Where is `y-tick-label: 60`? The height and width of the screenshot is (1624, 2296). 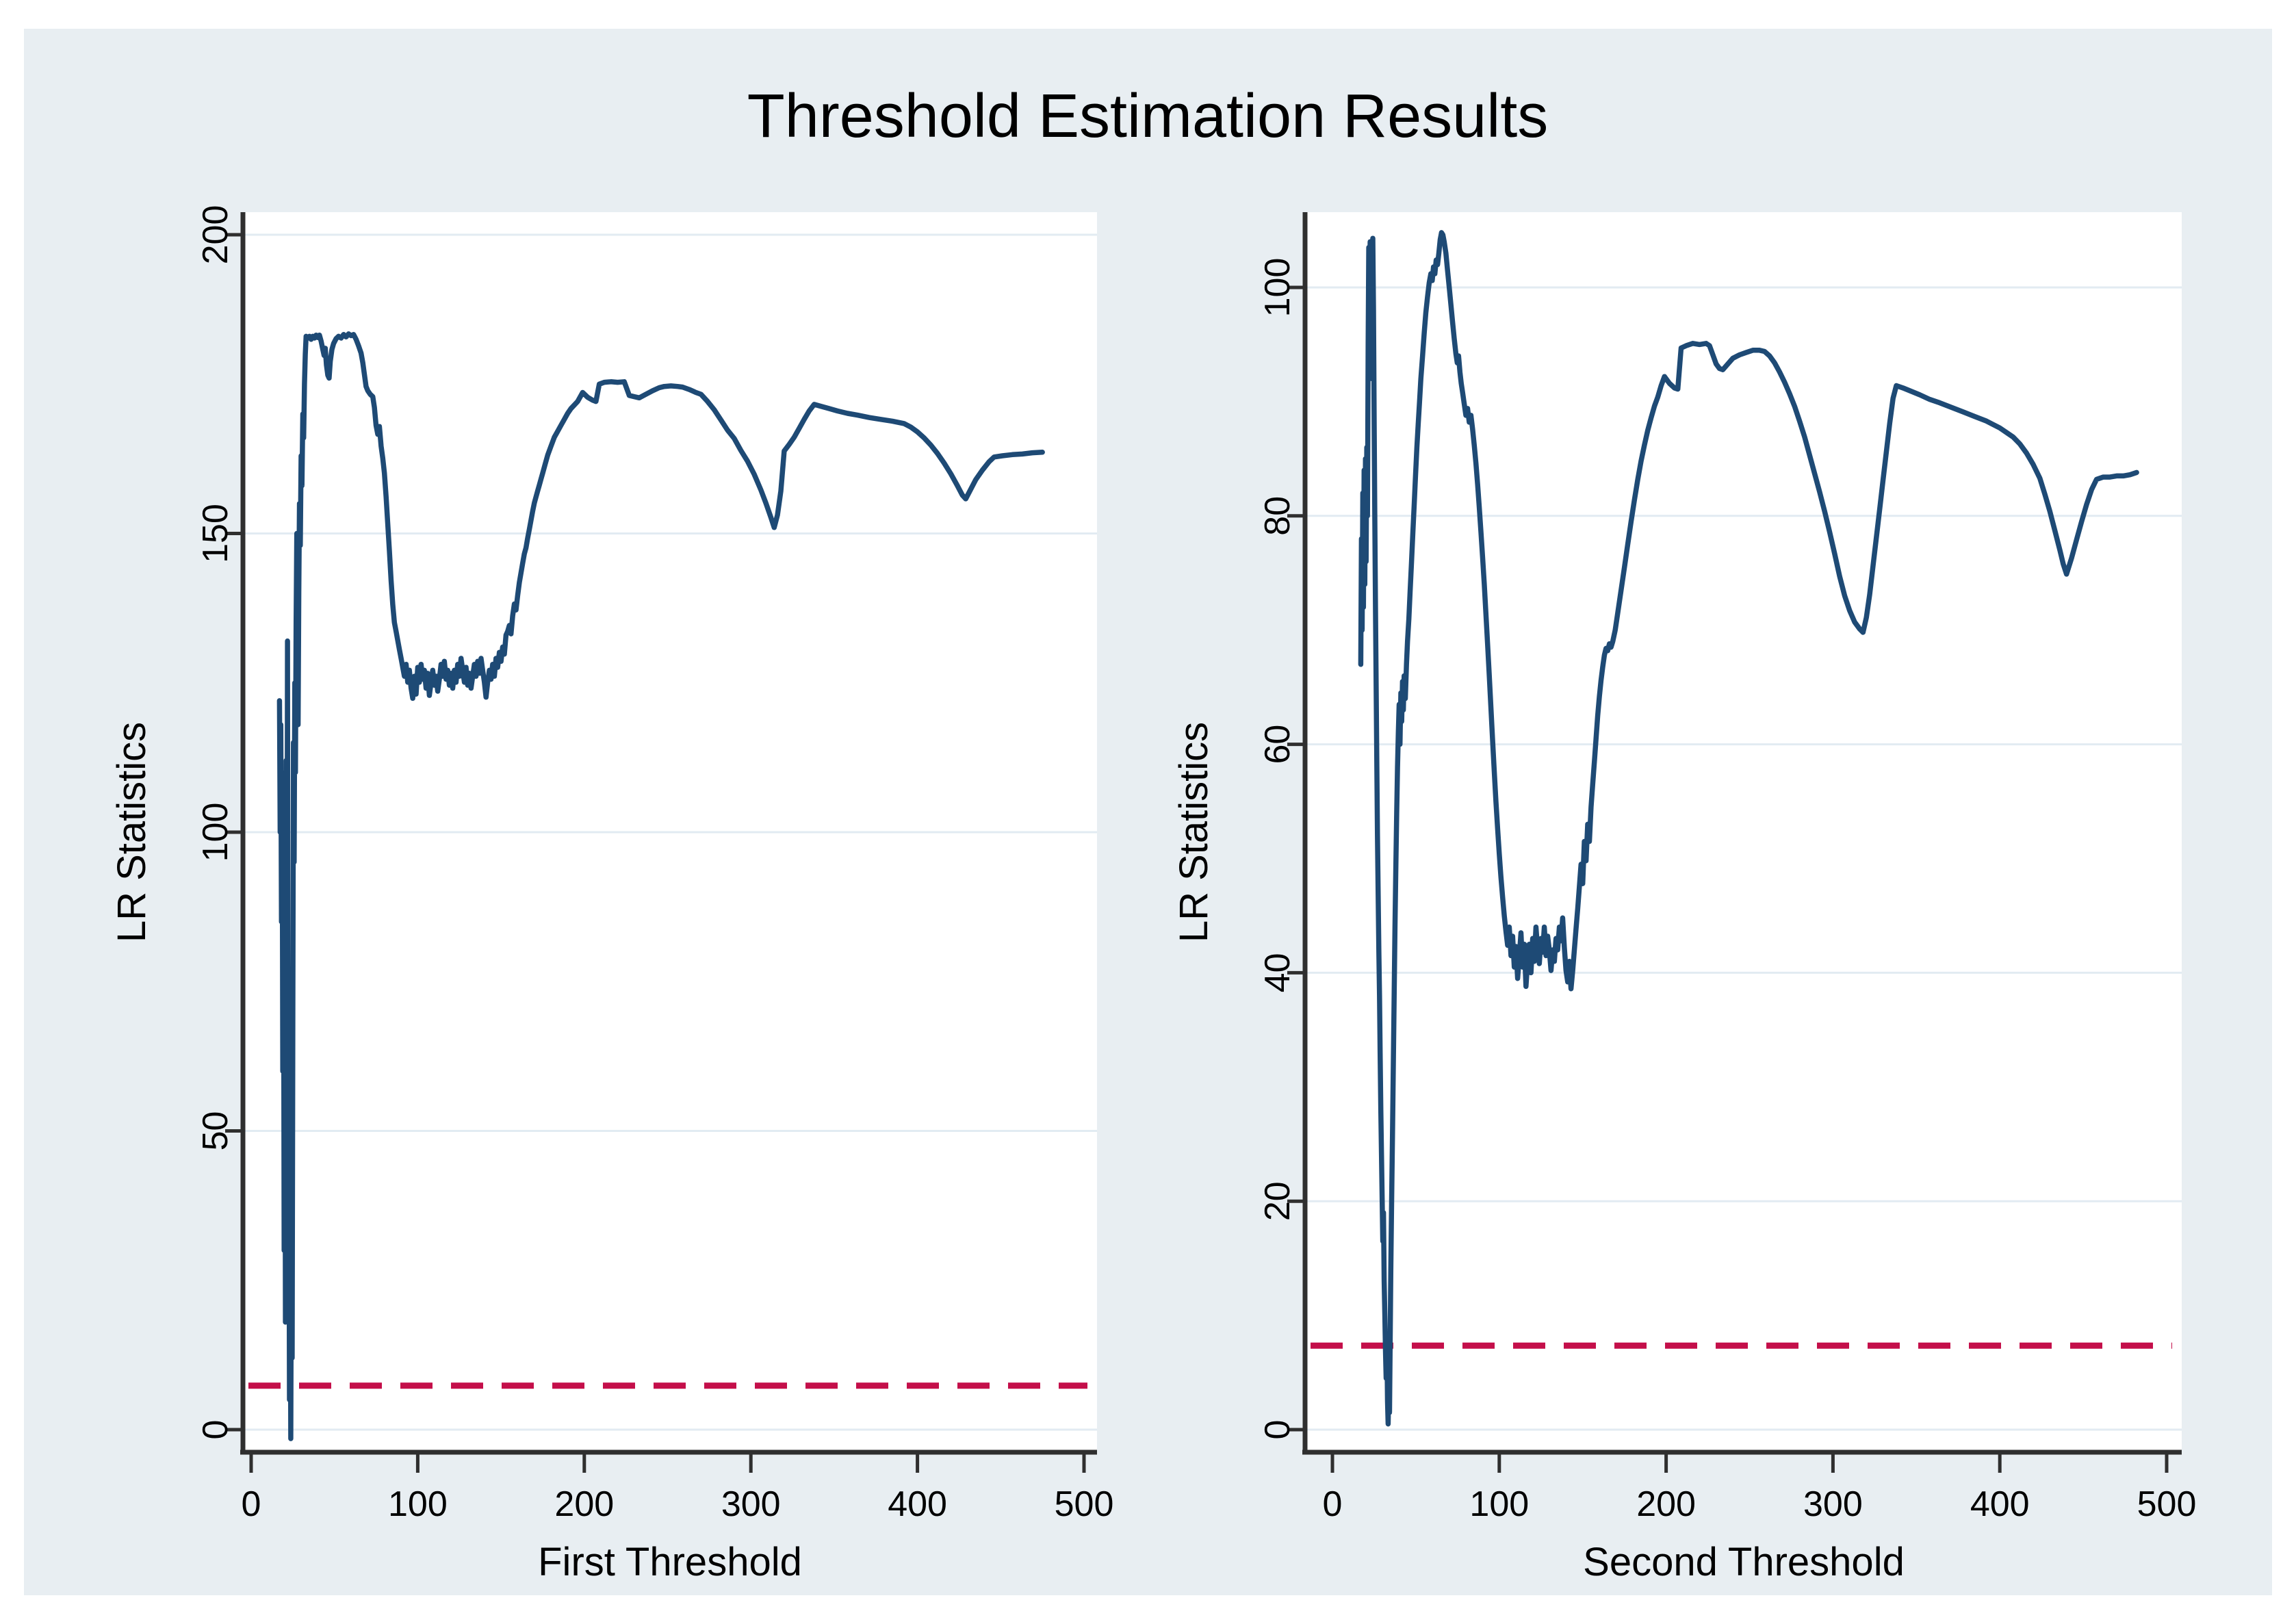
y-tick-label: 60 is located at coordinates (1278, 744).